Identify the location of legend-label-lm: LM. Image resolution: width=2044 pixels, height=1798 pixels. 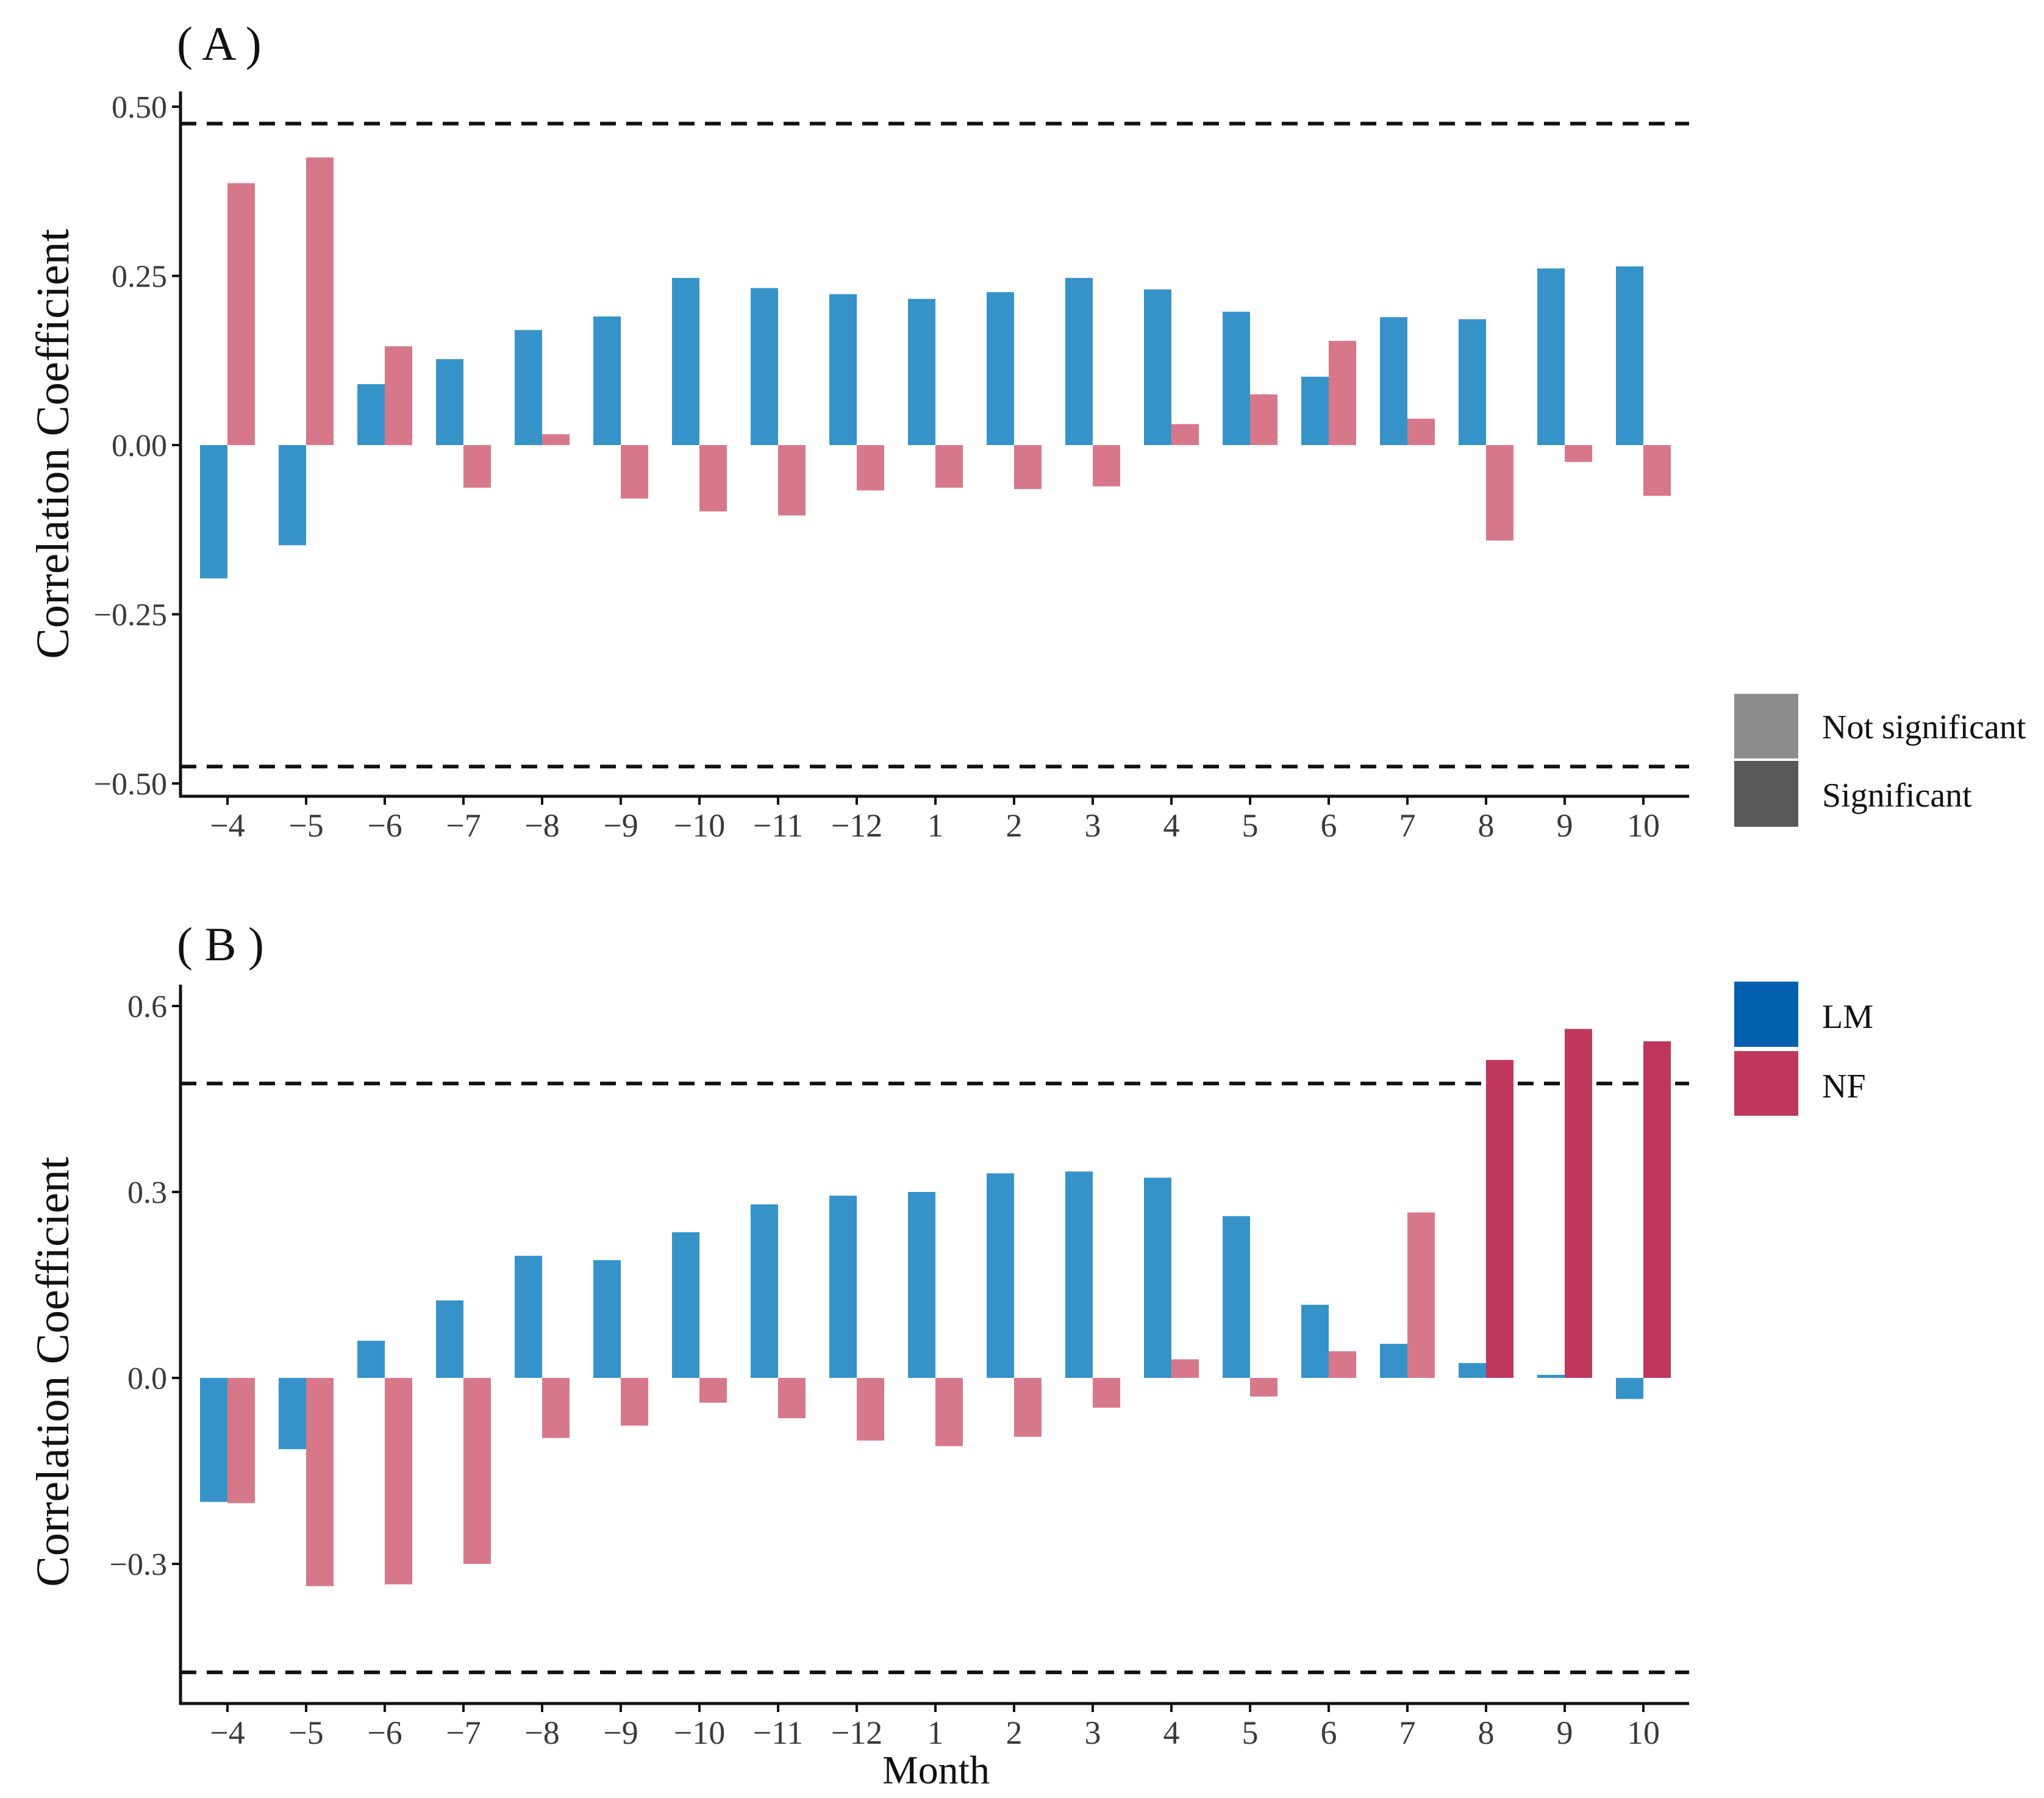
(1847, 1017).